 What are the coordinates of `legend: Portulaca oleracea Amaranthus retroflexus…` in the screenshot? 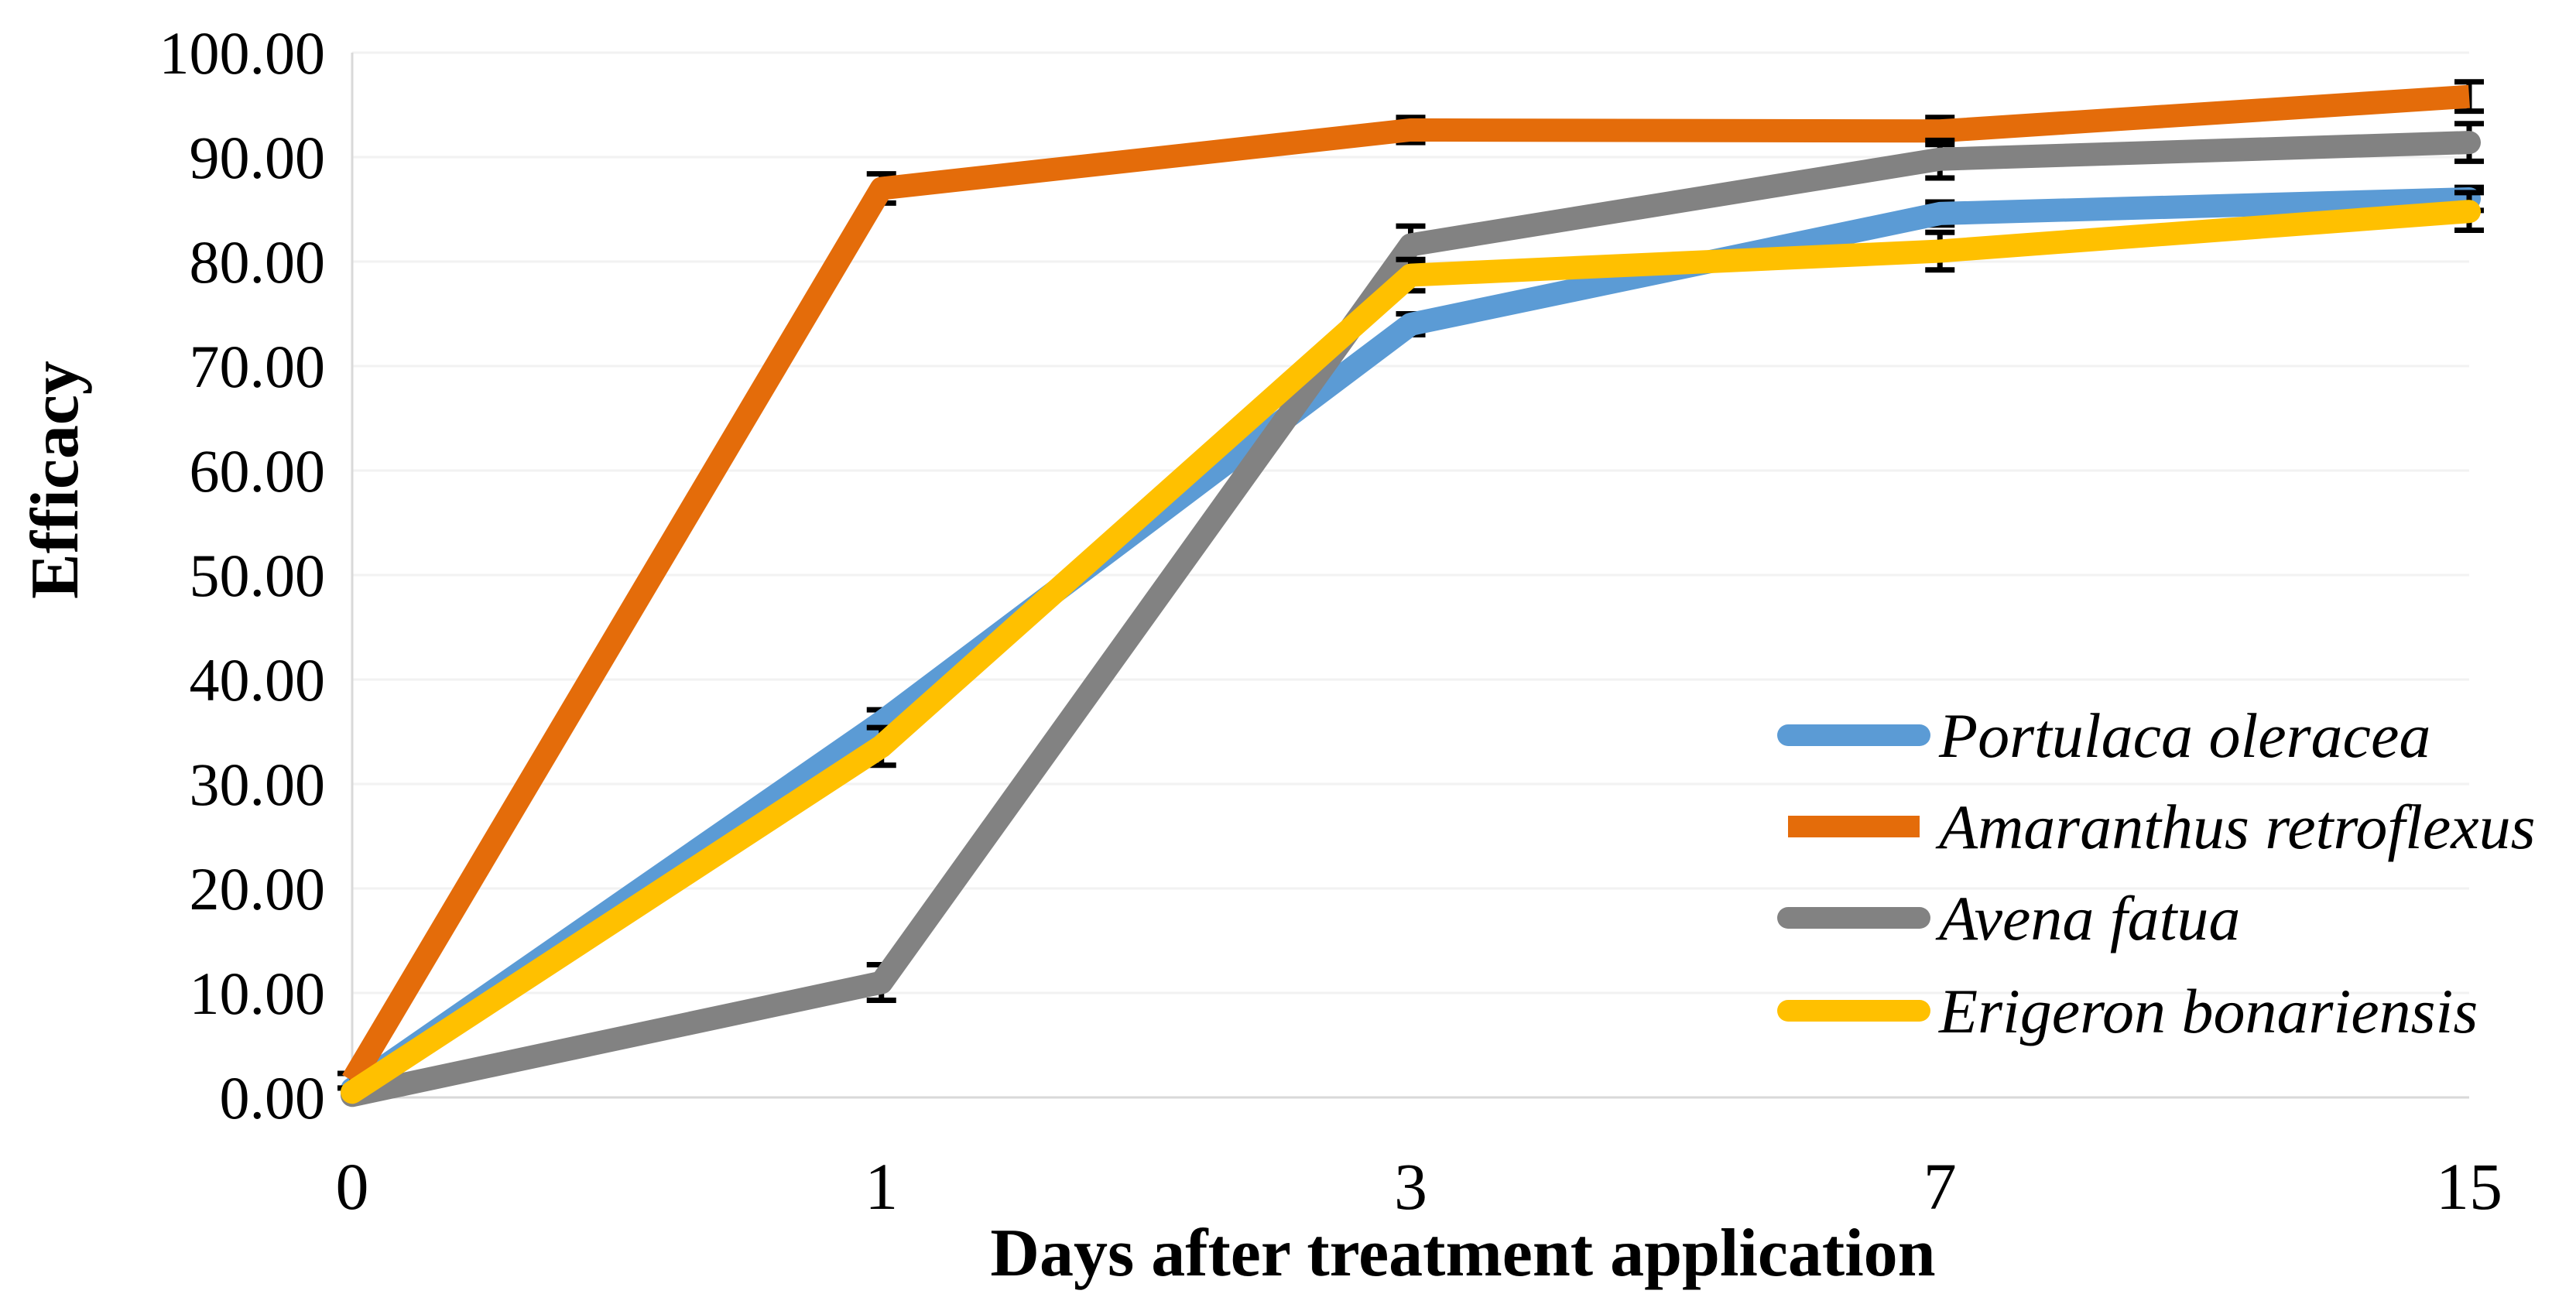 It's located at (2157, 873).